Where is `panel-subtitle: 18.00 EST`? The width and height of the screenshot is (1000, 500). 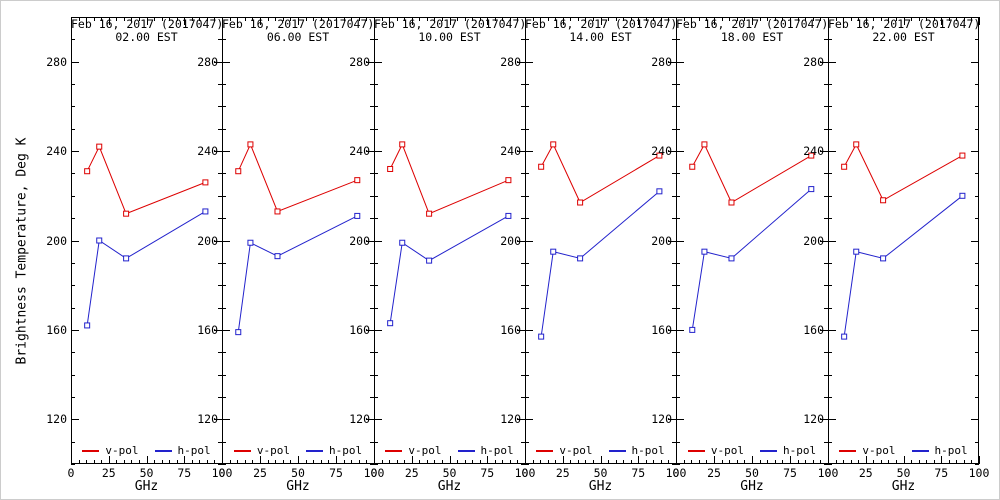 panel-subtitle: 18.00 EST is located at coordinates (752, 37).